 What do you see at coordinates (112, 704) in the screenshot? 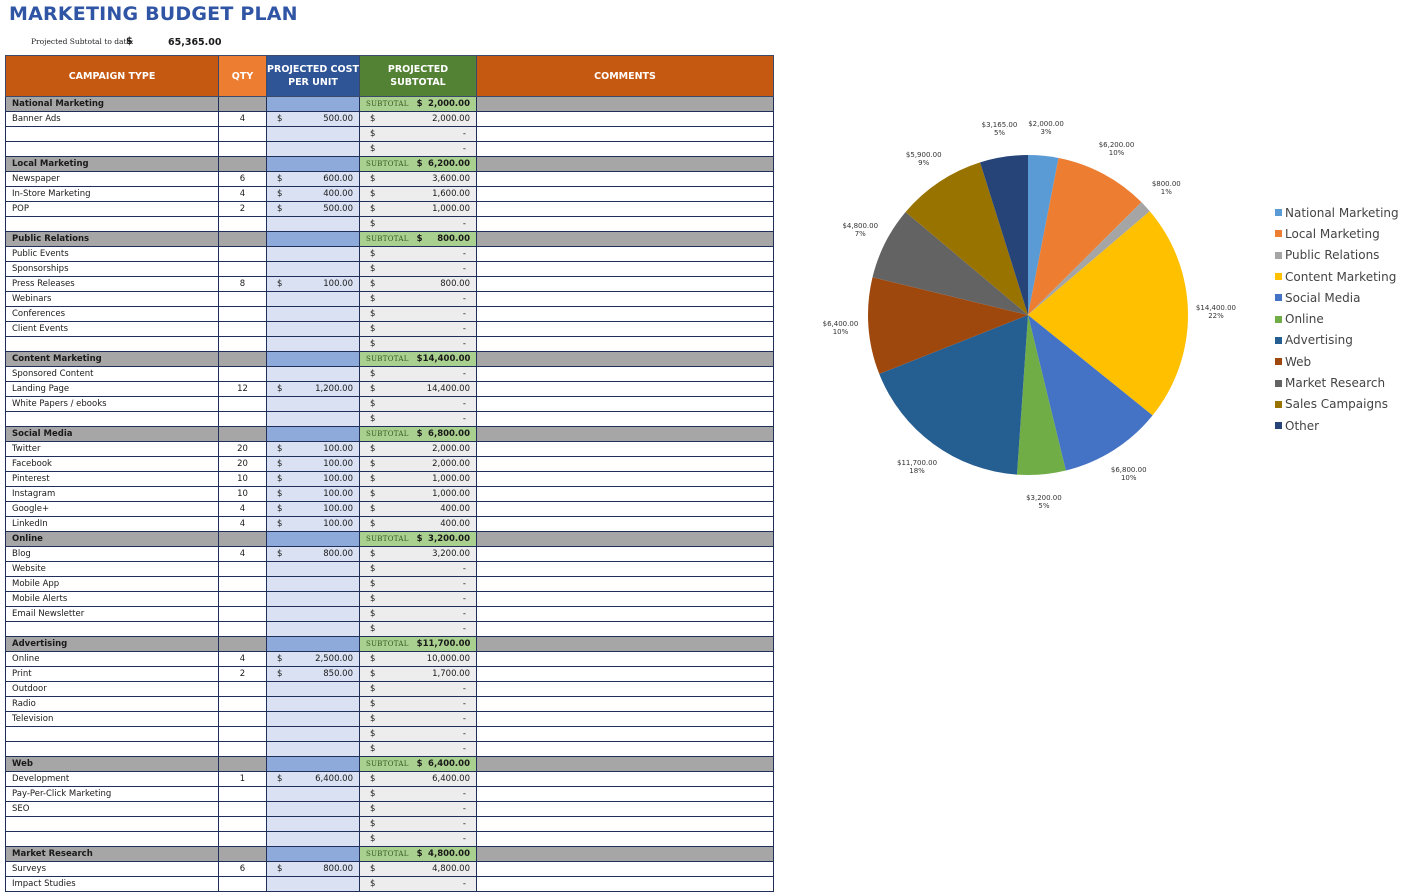
I see `campaign-name-cell: Radio` at bounding box center [112, 704].